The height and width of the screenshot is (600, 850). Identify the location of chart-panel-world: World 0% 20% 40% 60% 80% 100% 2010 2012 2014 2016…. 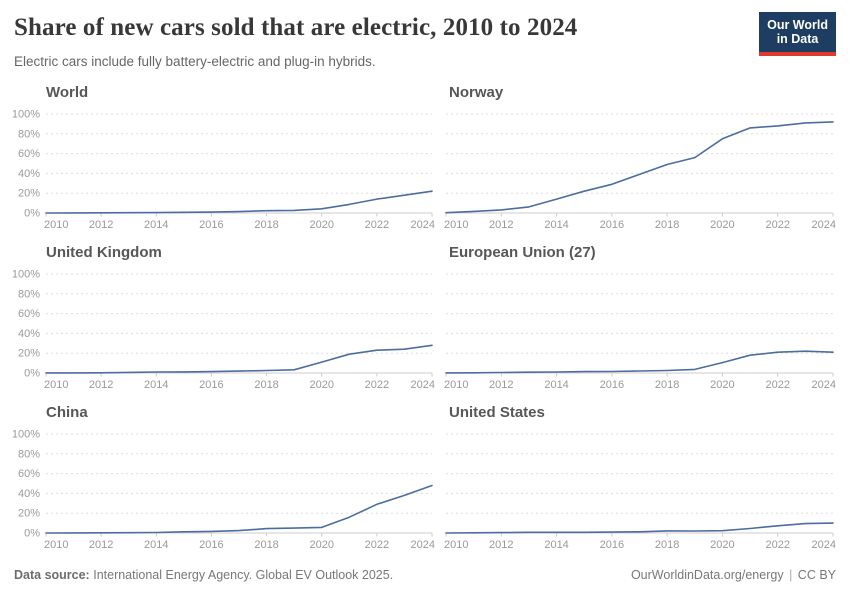
(223, 160).